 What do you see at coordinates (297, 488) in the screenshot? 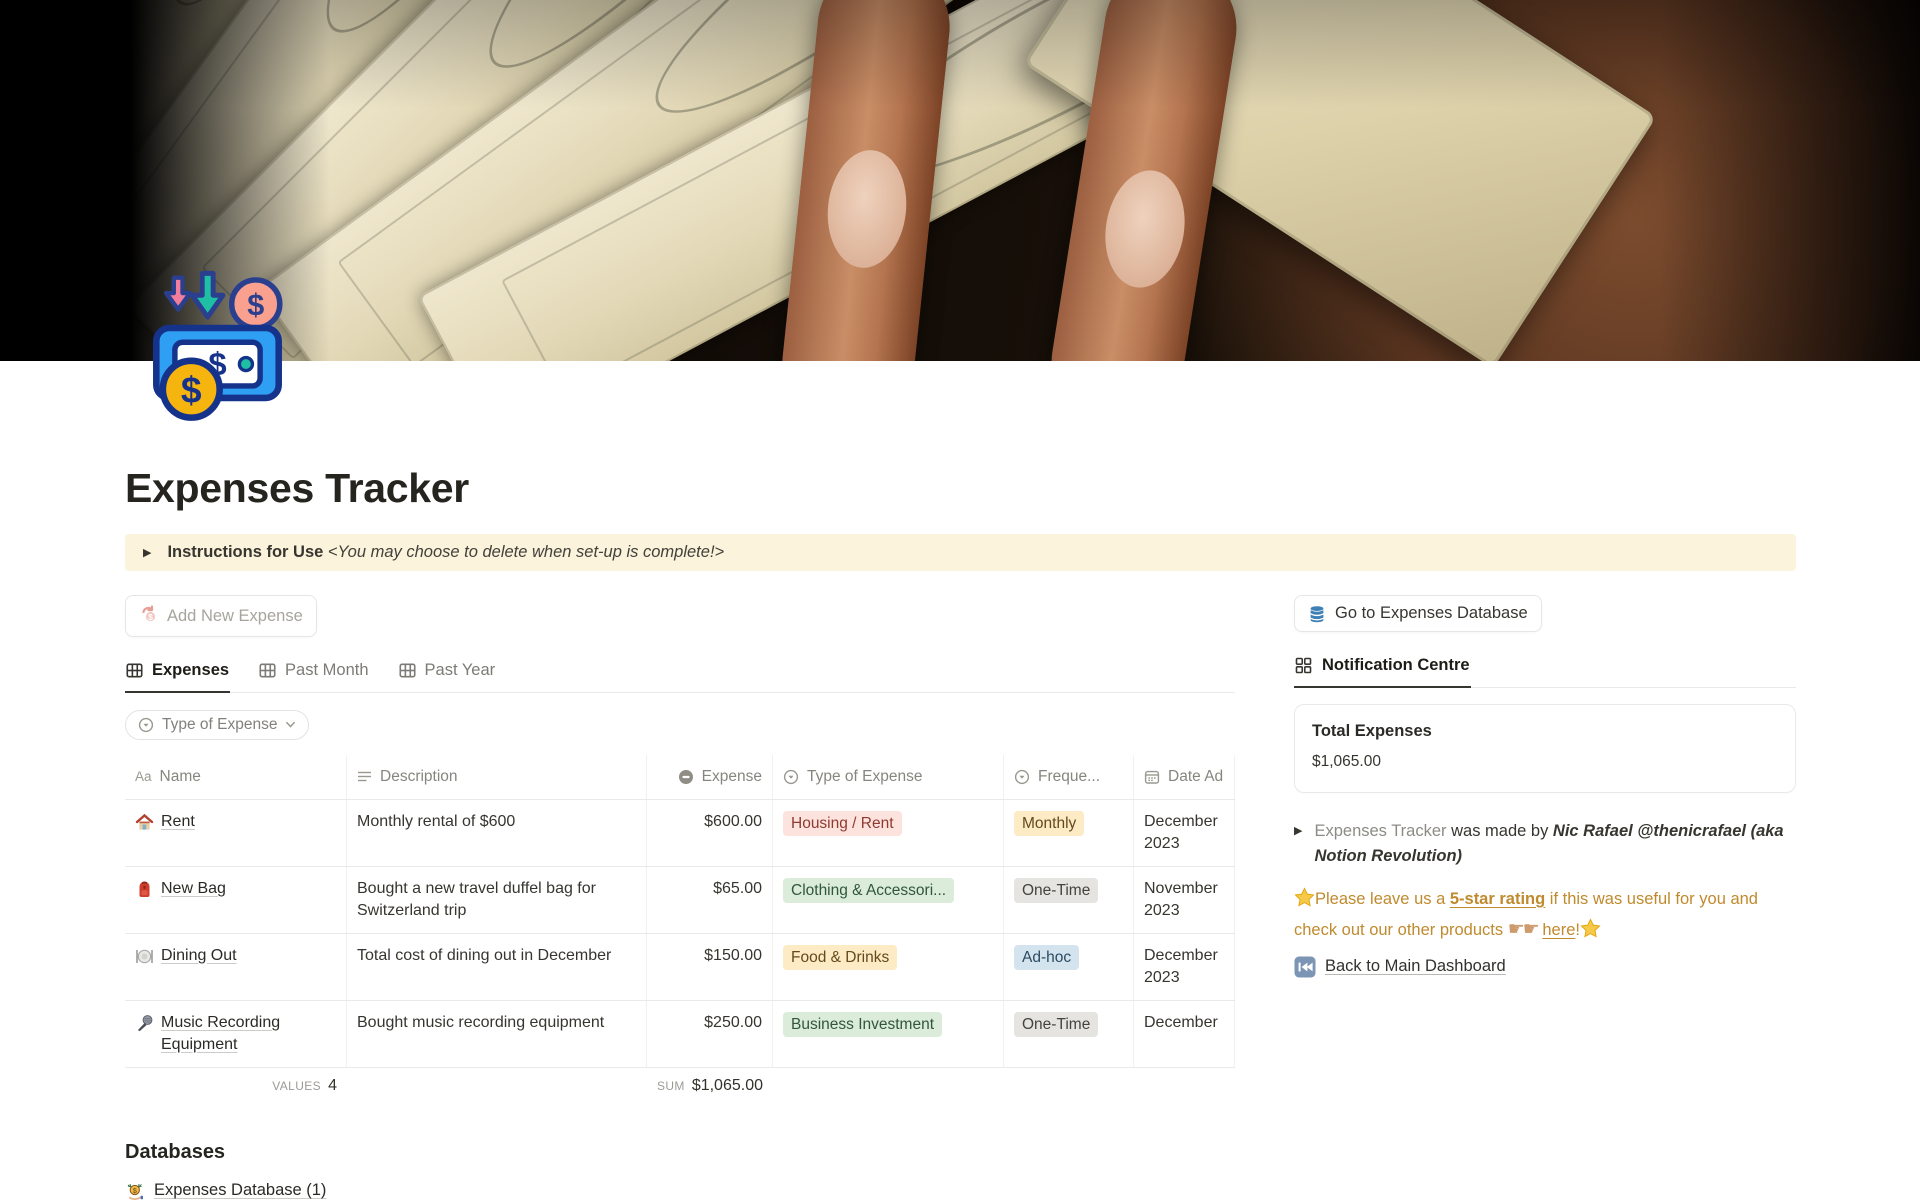
I see `page-title: Expenses Tracker` at bounding box center [297, 488].